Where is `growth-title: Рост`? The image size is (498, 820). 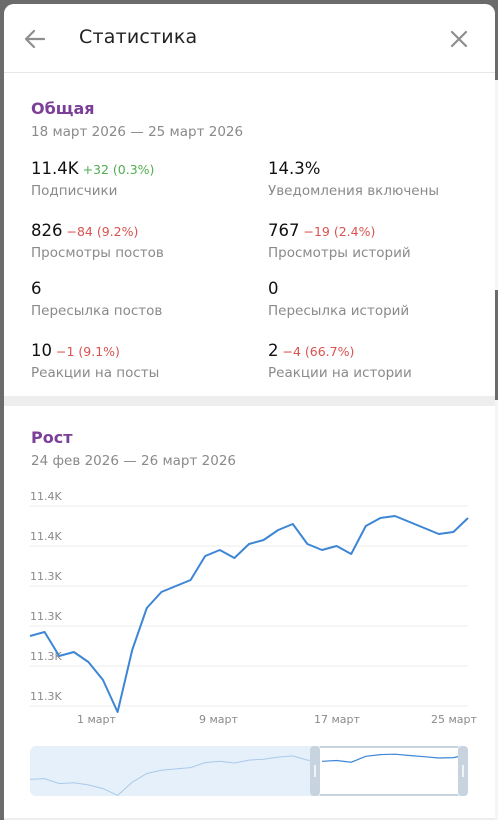
growth-title: Рост is located at coordinates (52, 437).